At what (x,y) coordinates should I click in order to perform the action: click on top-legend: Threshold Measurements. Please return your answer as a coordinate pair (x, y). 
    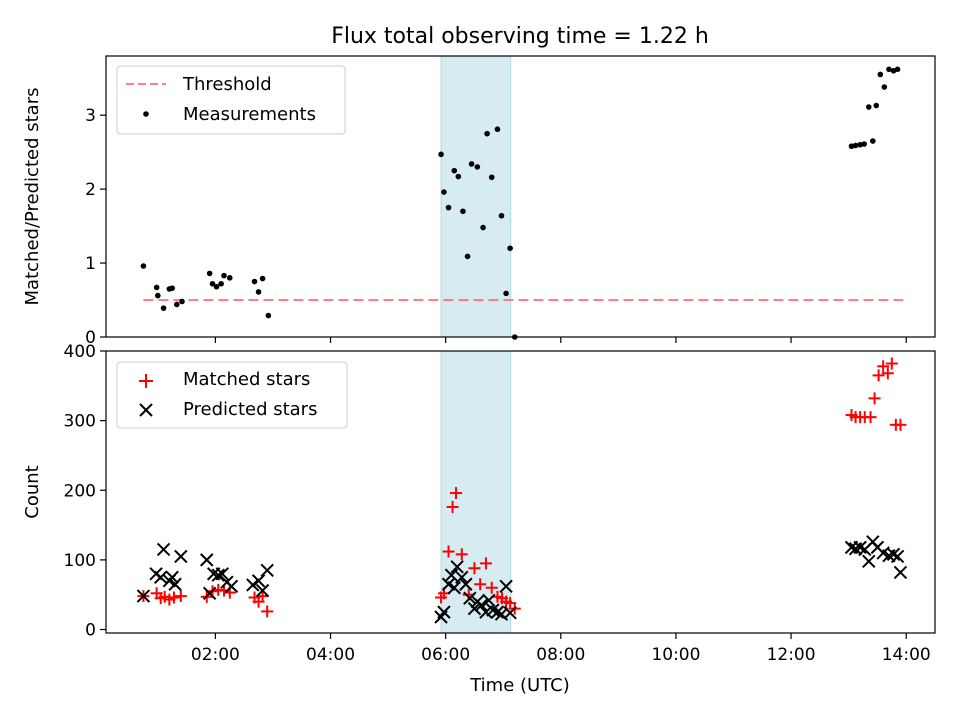
    Looking at the image, I should click on (231, 100).